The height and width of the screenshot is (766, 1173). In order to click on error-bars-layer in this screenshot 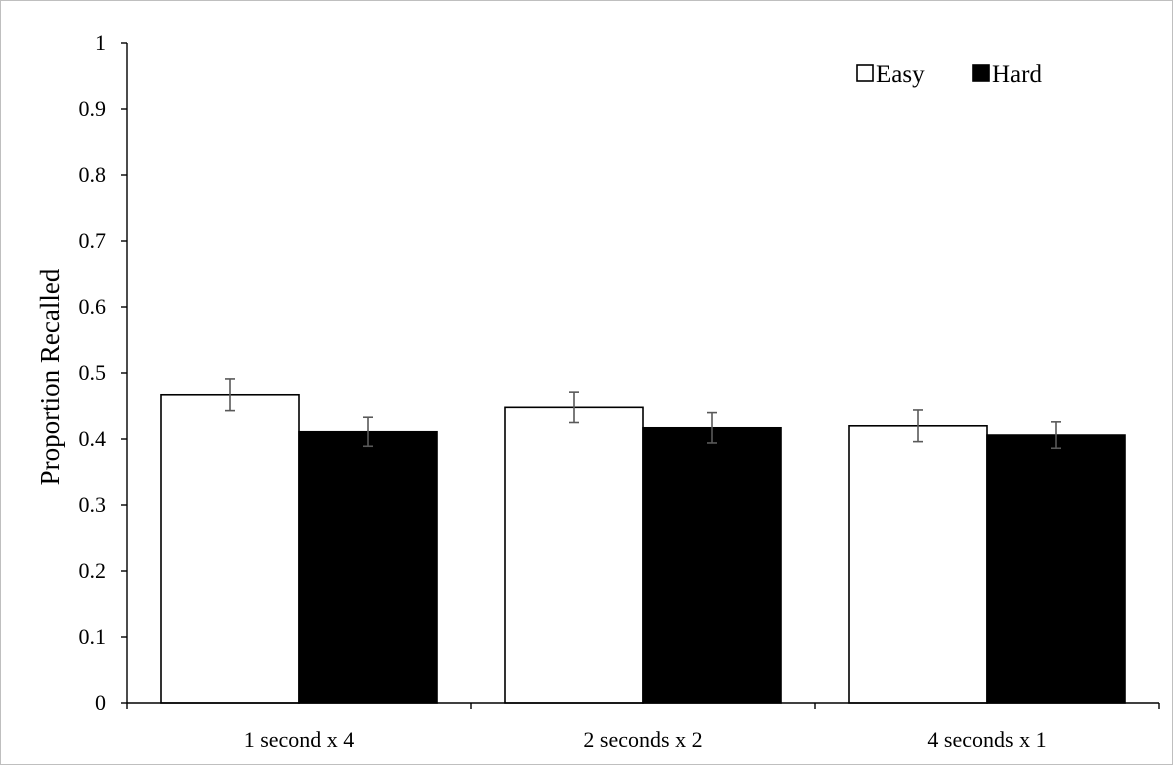, I will do `click(643, 414)`.